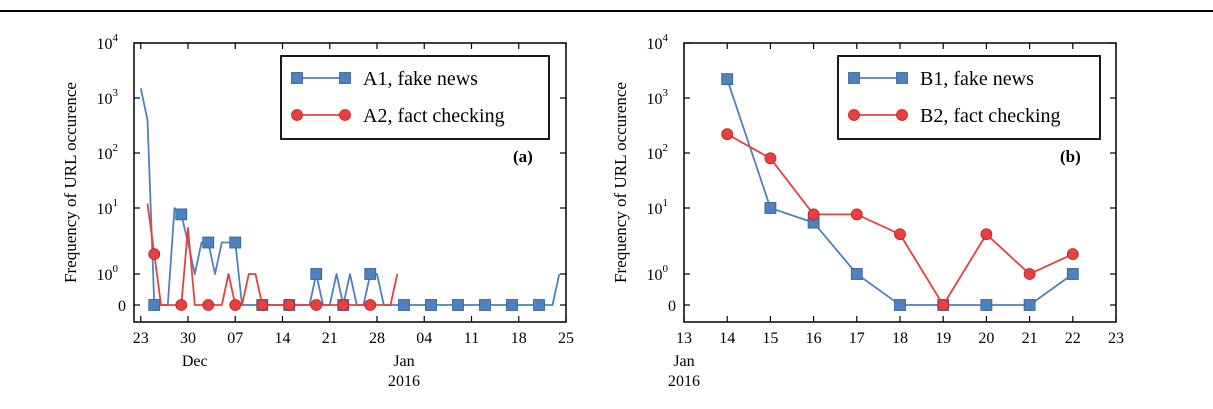  Describe the element at coordinates (235, 338) in the screenshot. I see `x-tick-label: 07` at that location.